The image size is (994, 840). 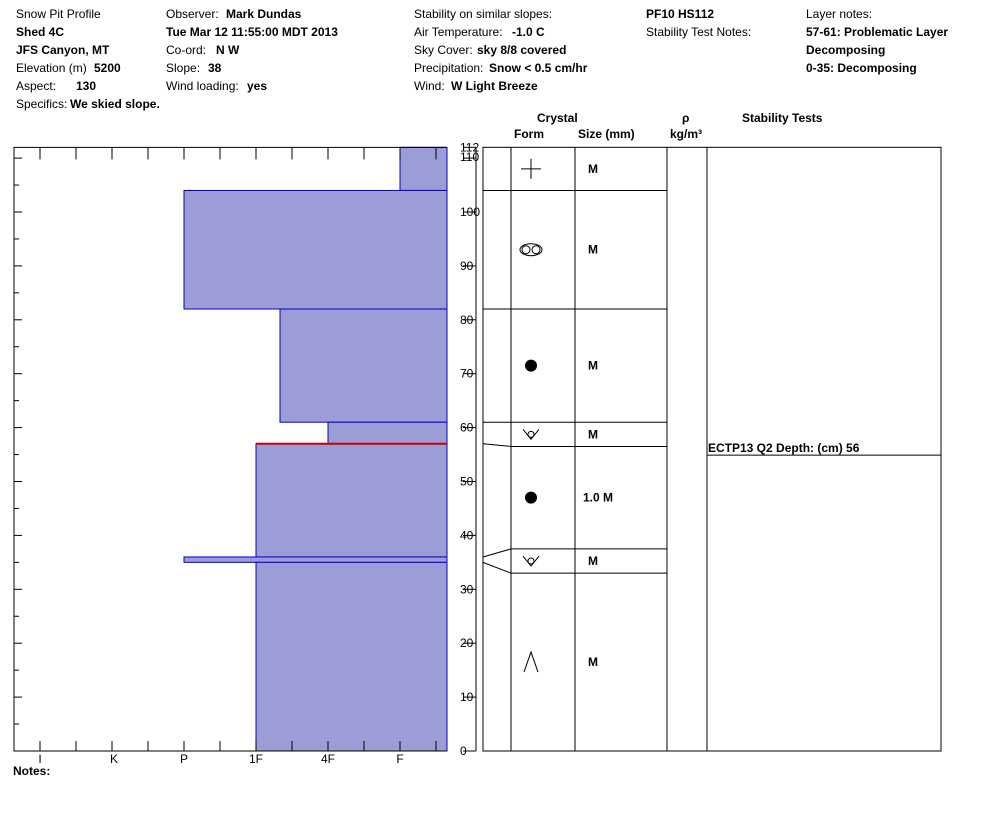 I want to click on elevation-value: 5200, so click(x=107, y=68).